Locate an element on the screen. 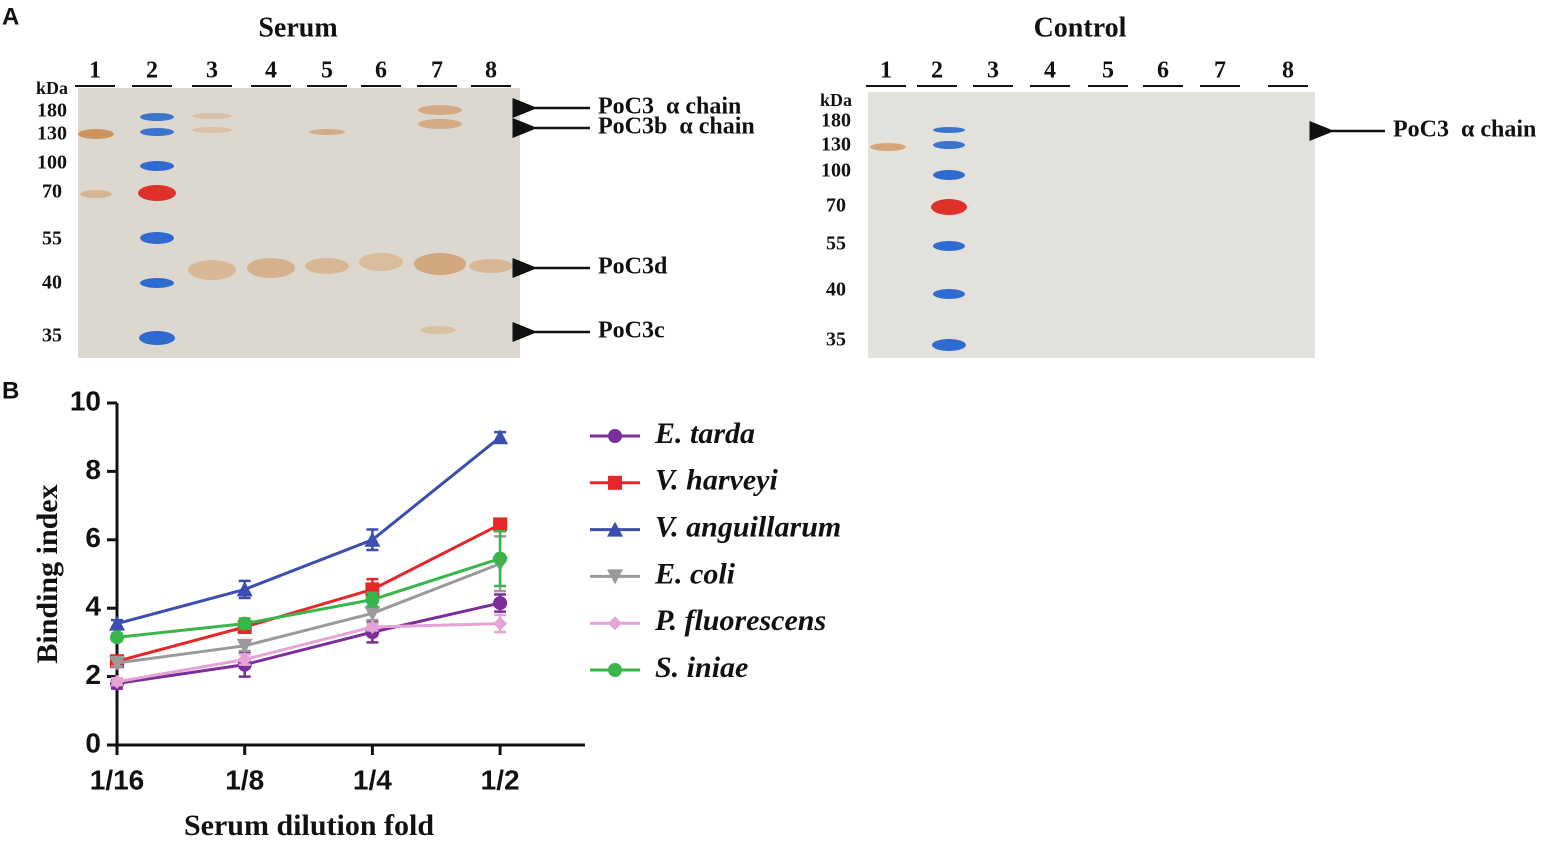 Image resolution: width=1564 pixels, height=842 pixels. legend-label: S. iniae is located at coordinates (701, 667).